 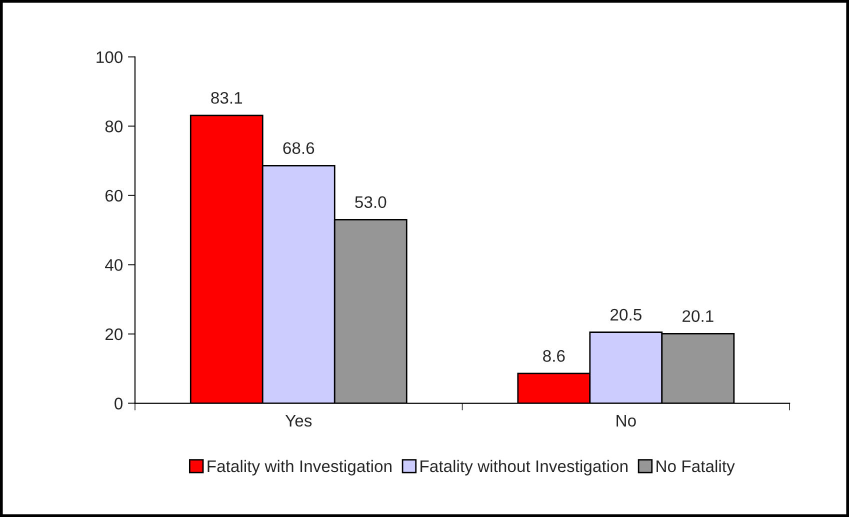 What do you see at coordinates (626, 314) in the screenshot?
I see `text: 20.5` at bounding box center [626, 314].